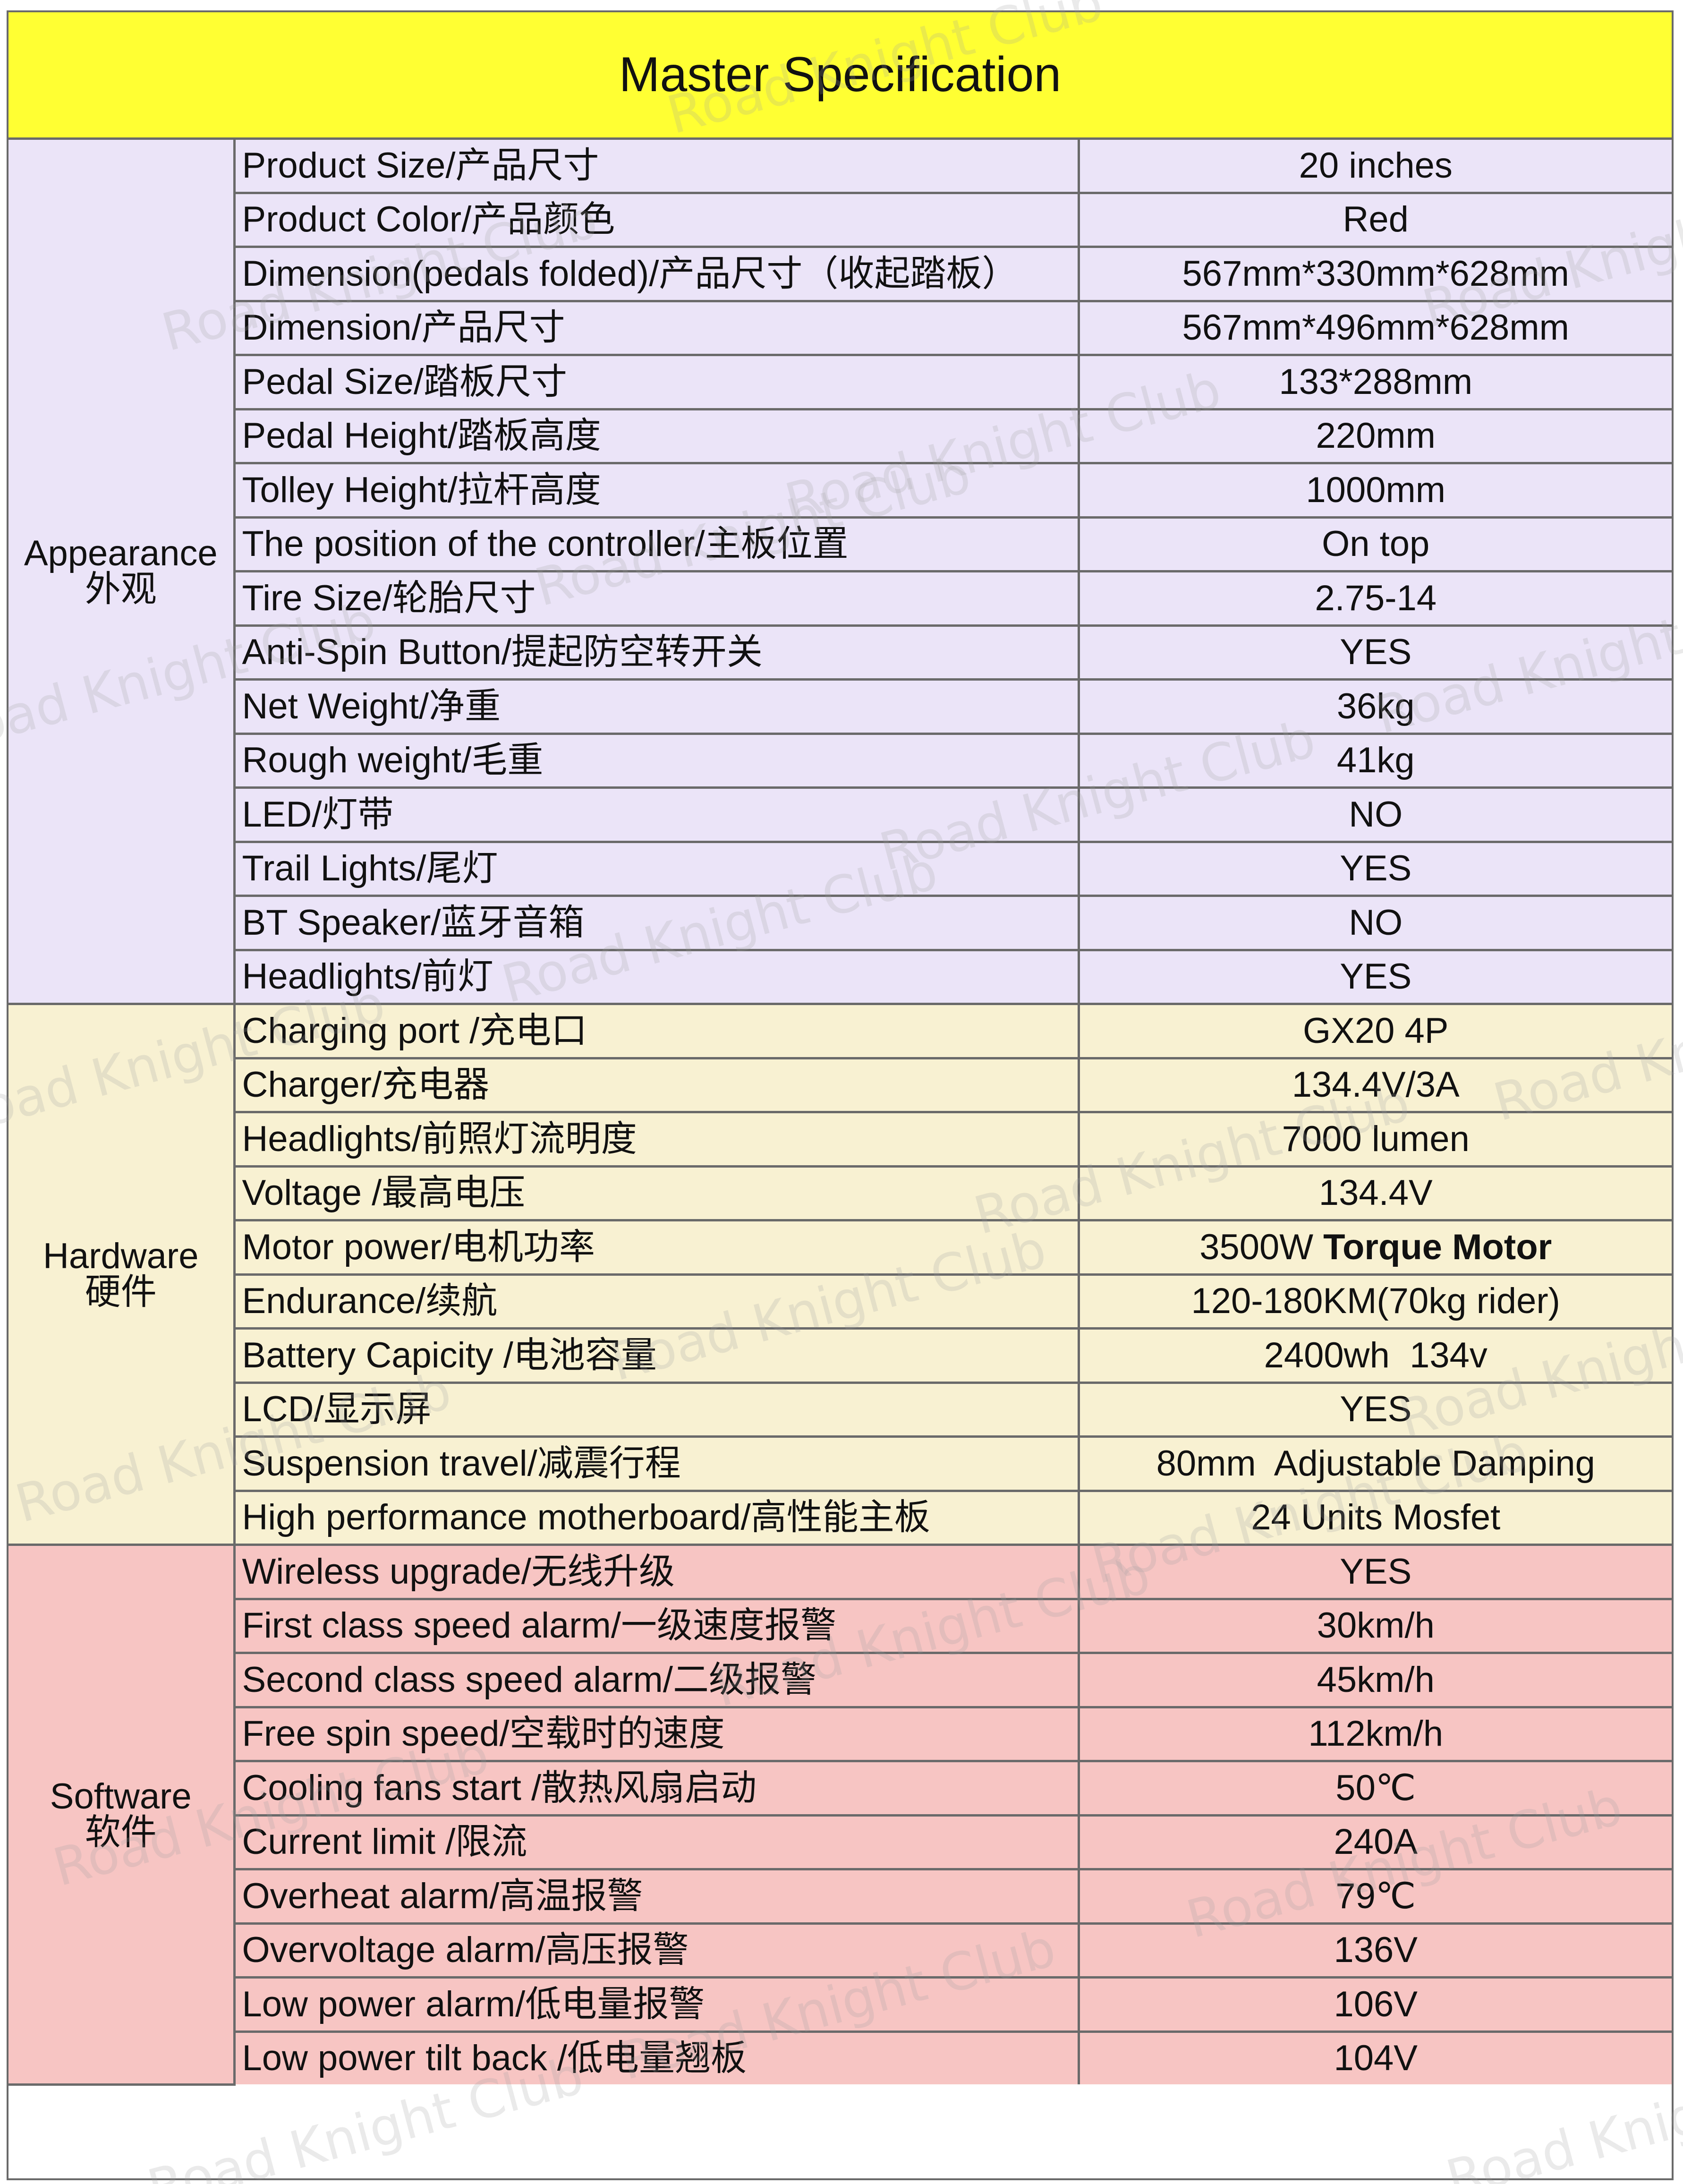 The height and width of the screenshot is (2184, 1683). I want to click on spec-value-text: 220mm, so click(1376, 436).